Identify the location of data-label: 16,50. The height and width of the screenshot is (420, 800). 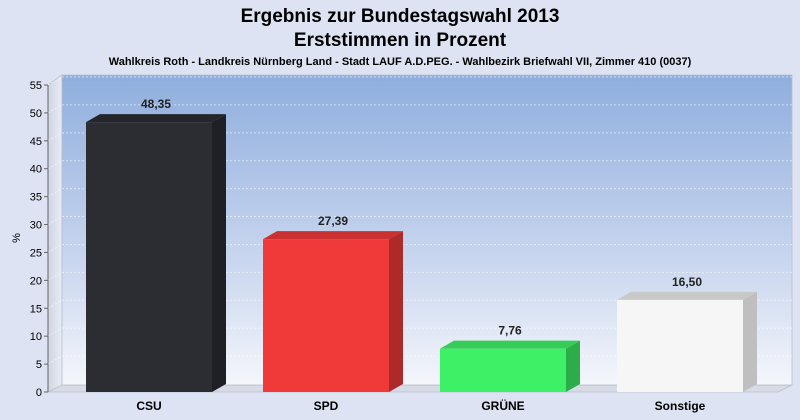
(687, 282).